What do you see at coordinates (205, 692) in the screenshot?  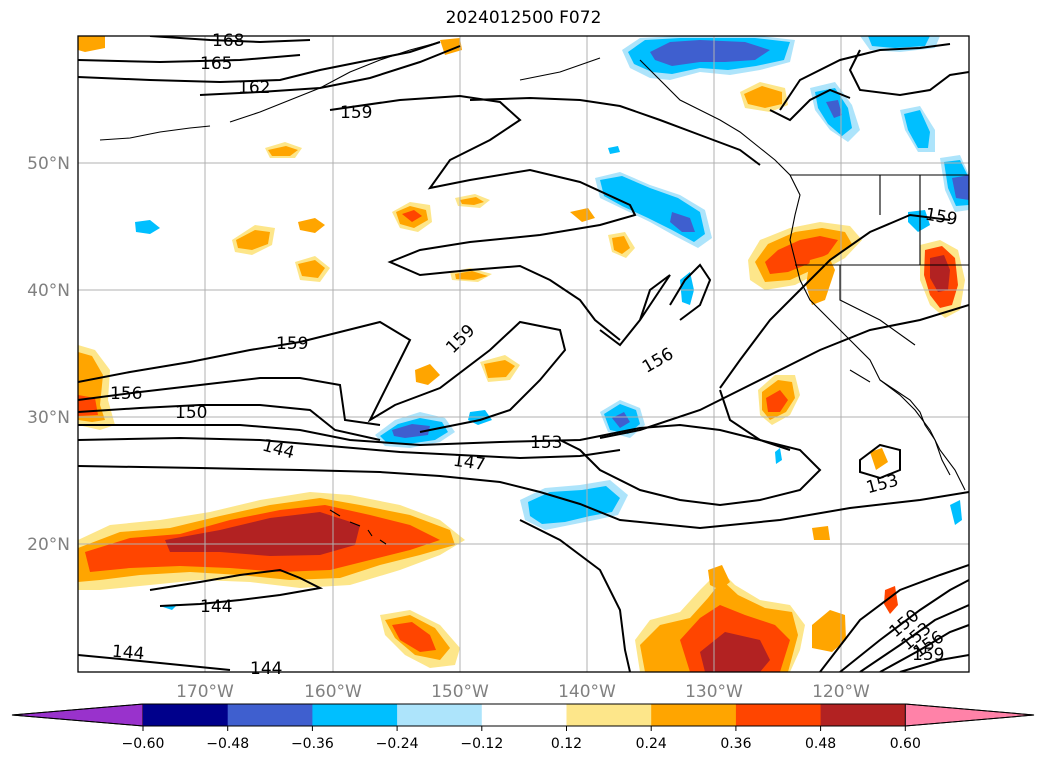 I see `lon-label: 170°W` at bounding box center [205, 692].